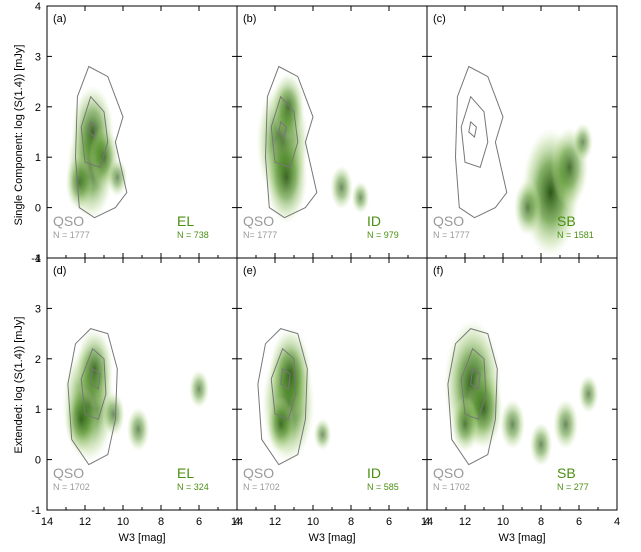 The image size is (641, 552). Describe the element at coordinates (38, 461) in the screenshot. I see `y-tick-label: 0` at that location.